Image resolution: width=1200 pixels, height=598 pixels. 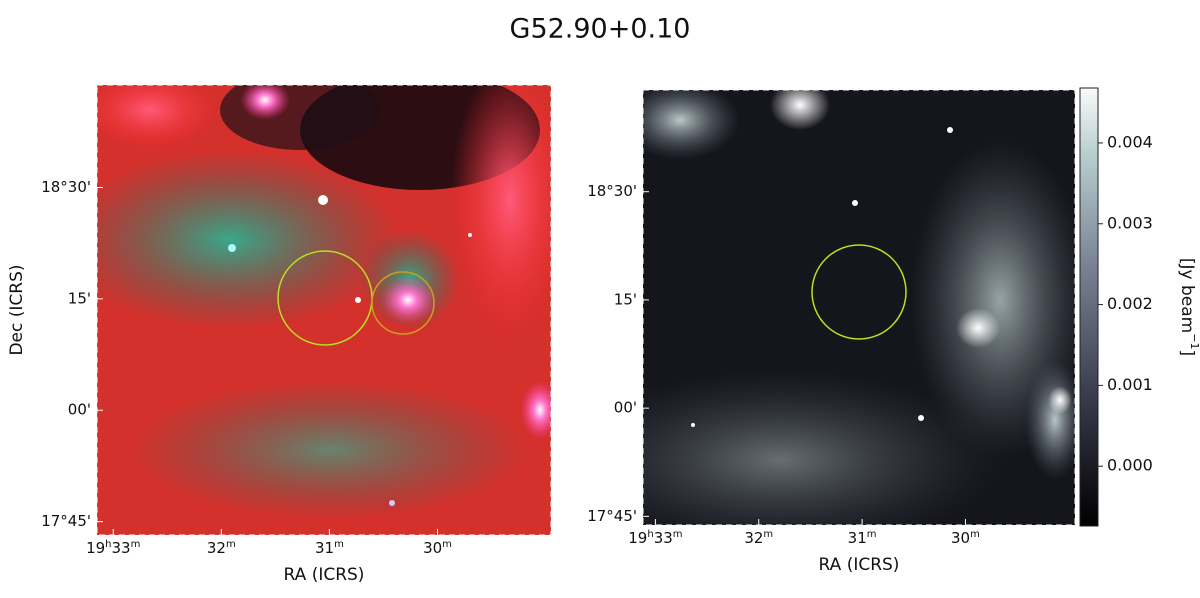 What do you see at coordinates (1130, 465) in the screenshot?
I see `colorbar-tick-label: 0.000` at bounding box center [1130, 465].